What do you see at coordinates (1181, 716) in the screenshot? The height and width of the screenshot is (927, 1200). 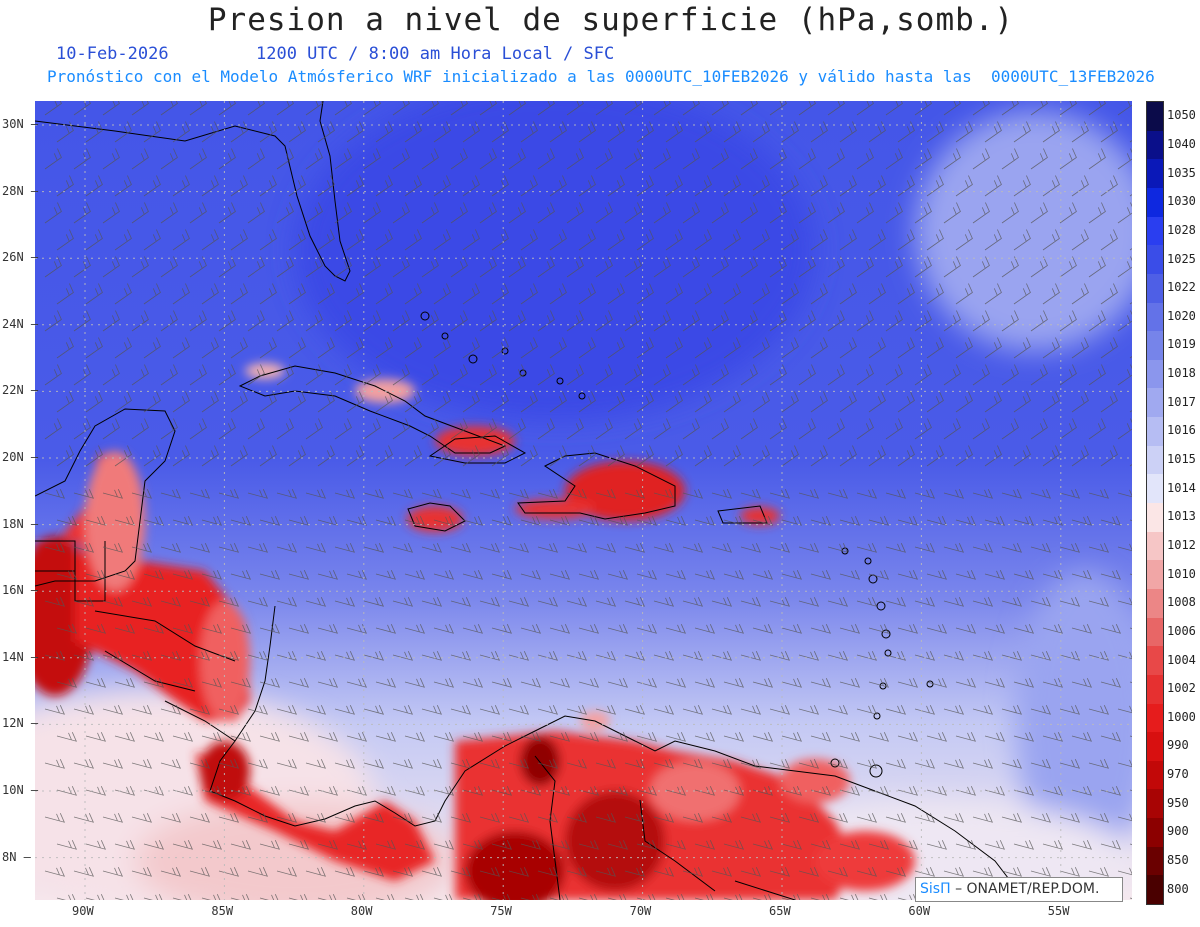 I see `colorbar-label: 1000` at bounding box center [1181, 716].